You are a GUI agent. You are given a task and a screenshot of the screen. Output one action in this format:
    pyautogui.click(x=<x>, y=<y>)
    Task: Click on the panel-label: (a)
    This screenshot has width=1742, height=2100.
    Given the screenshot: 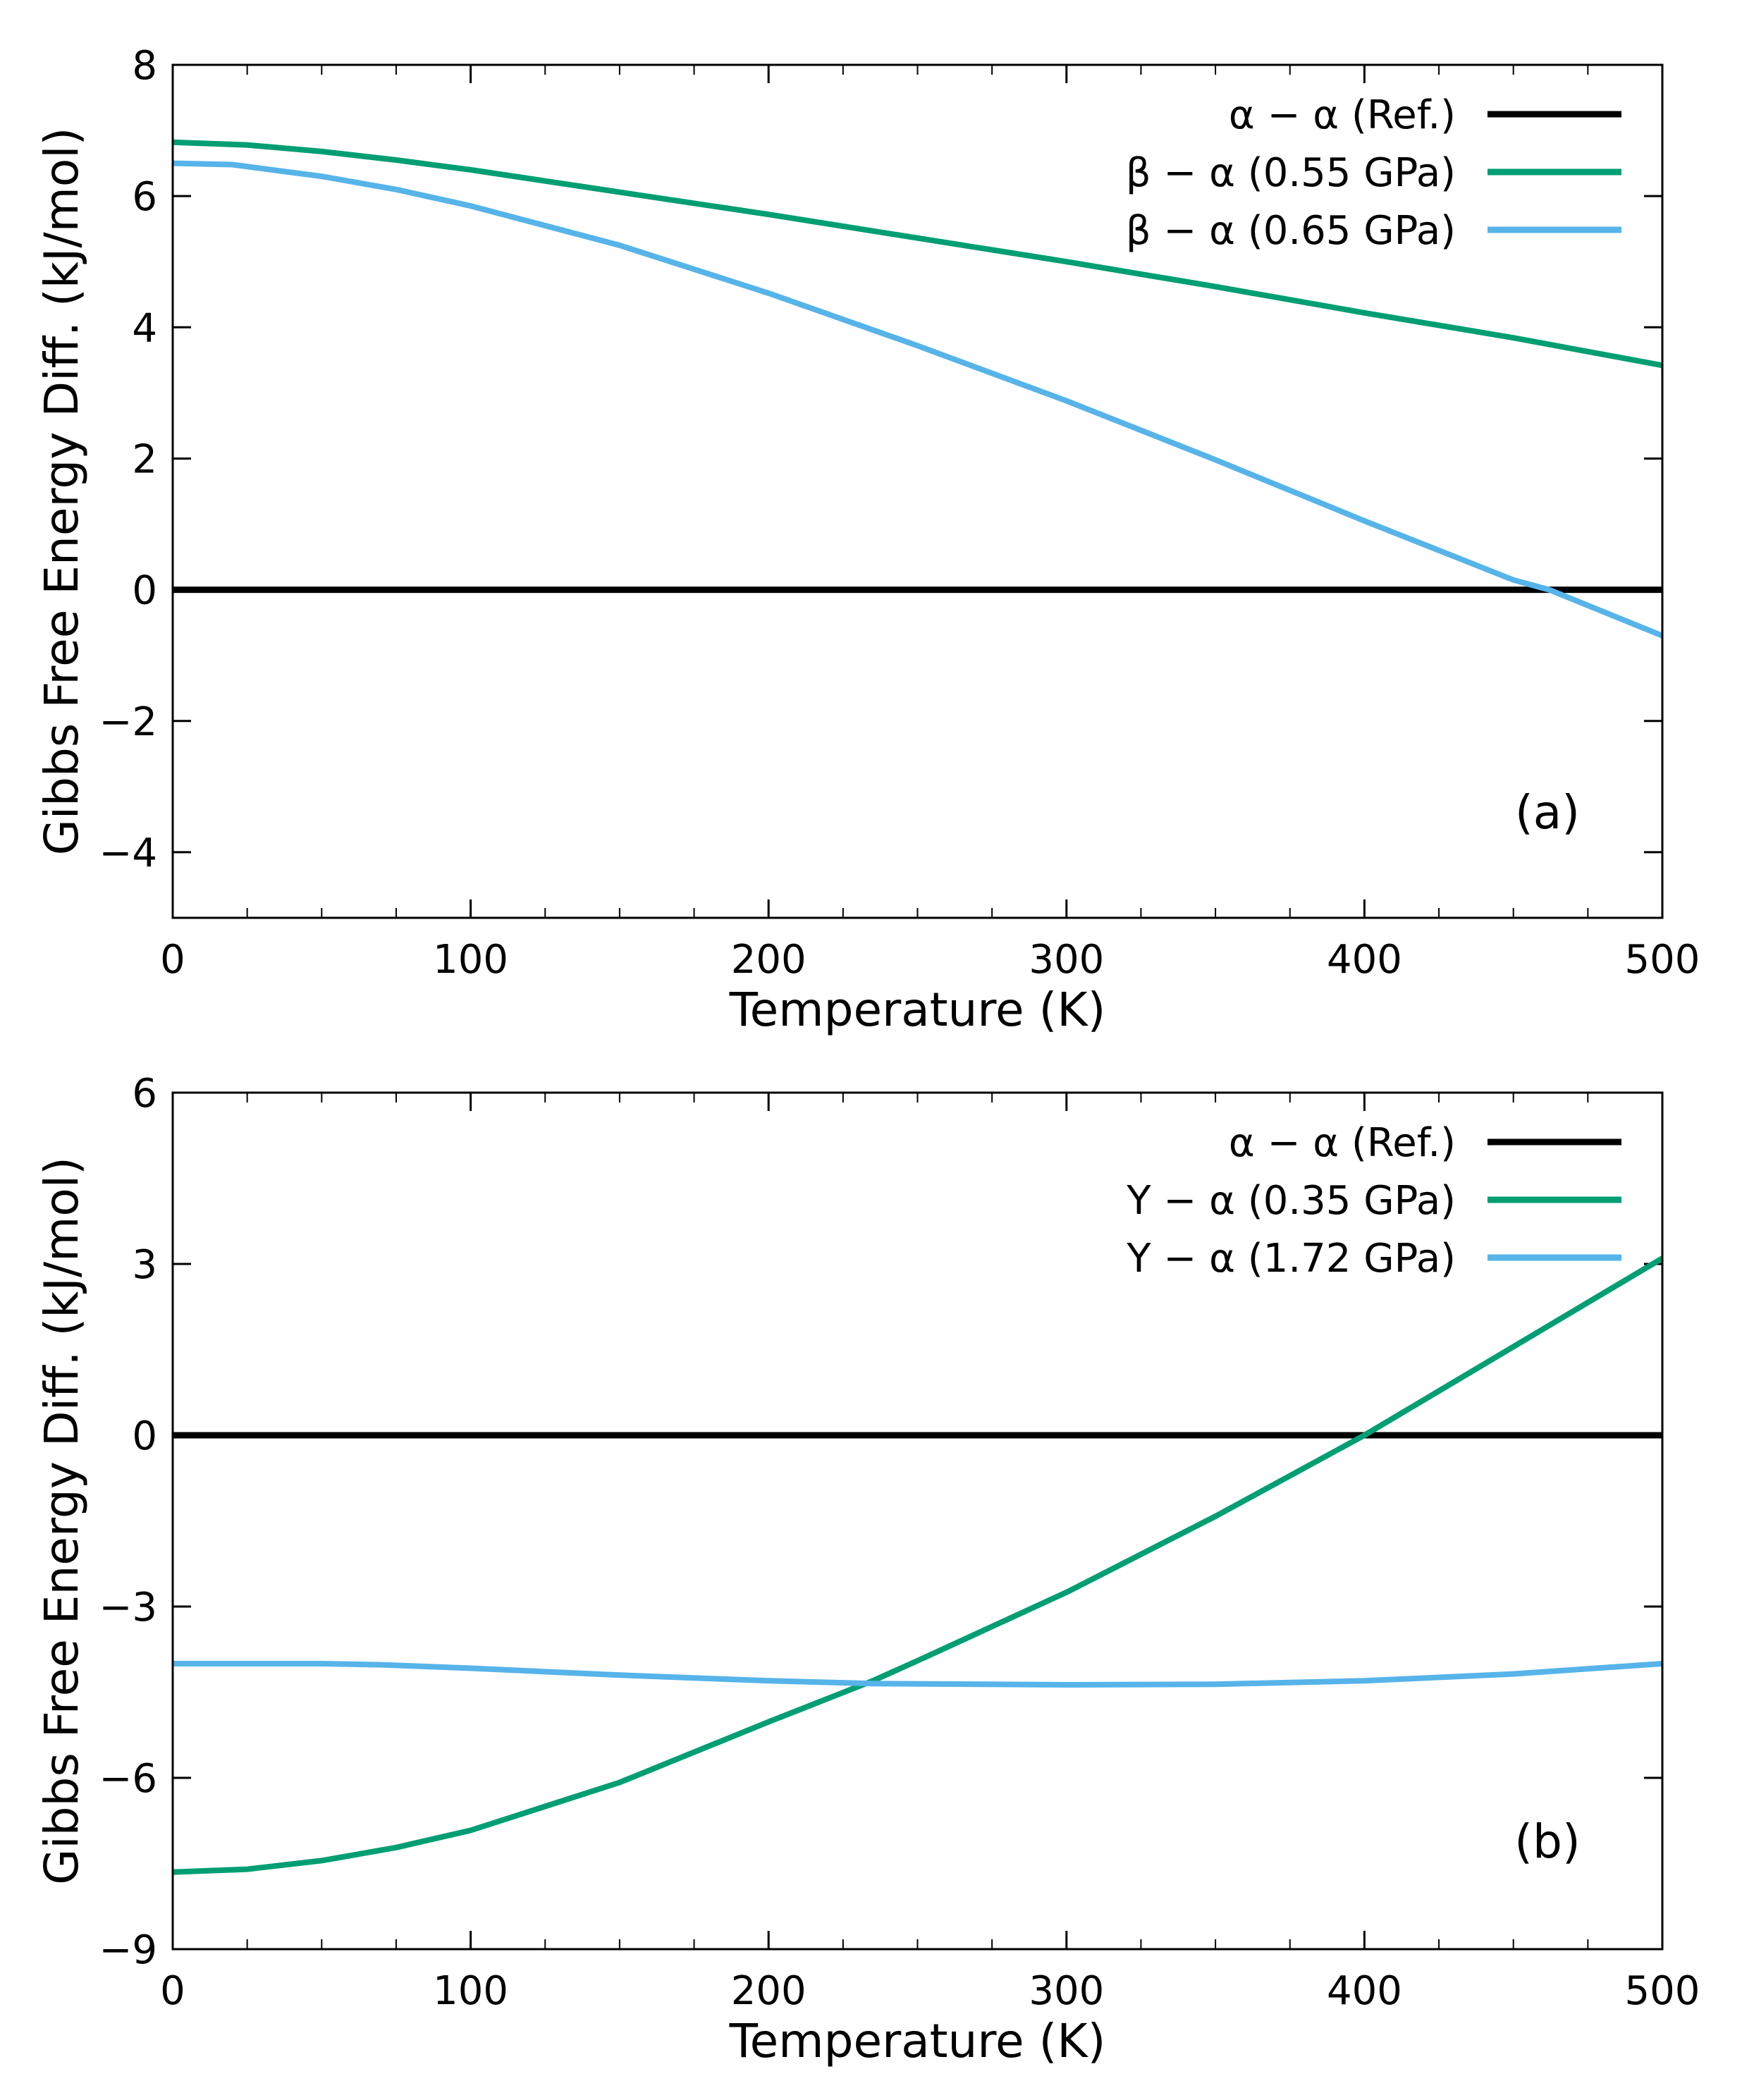 What is the action you would take?
    pyautogui.click(x=1547, y=813)
    